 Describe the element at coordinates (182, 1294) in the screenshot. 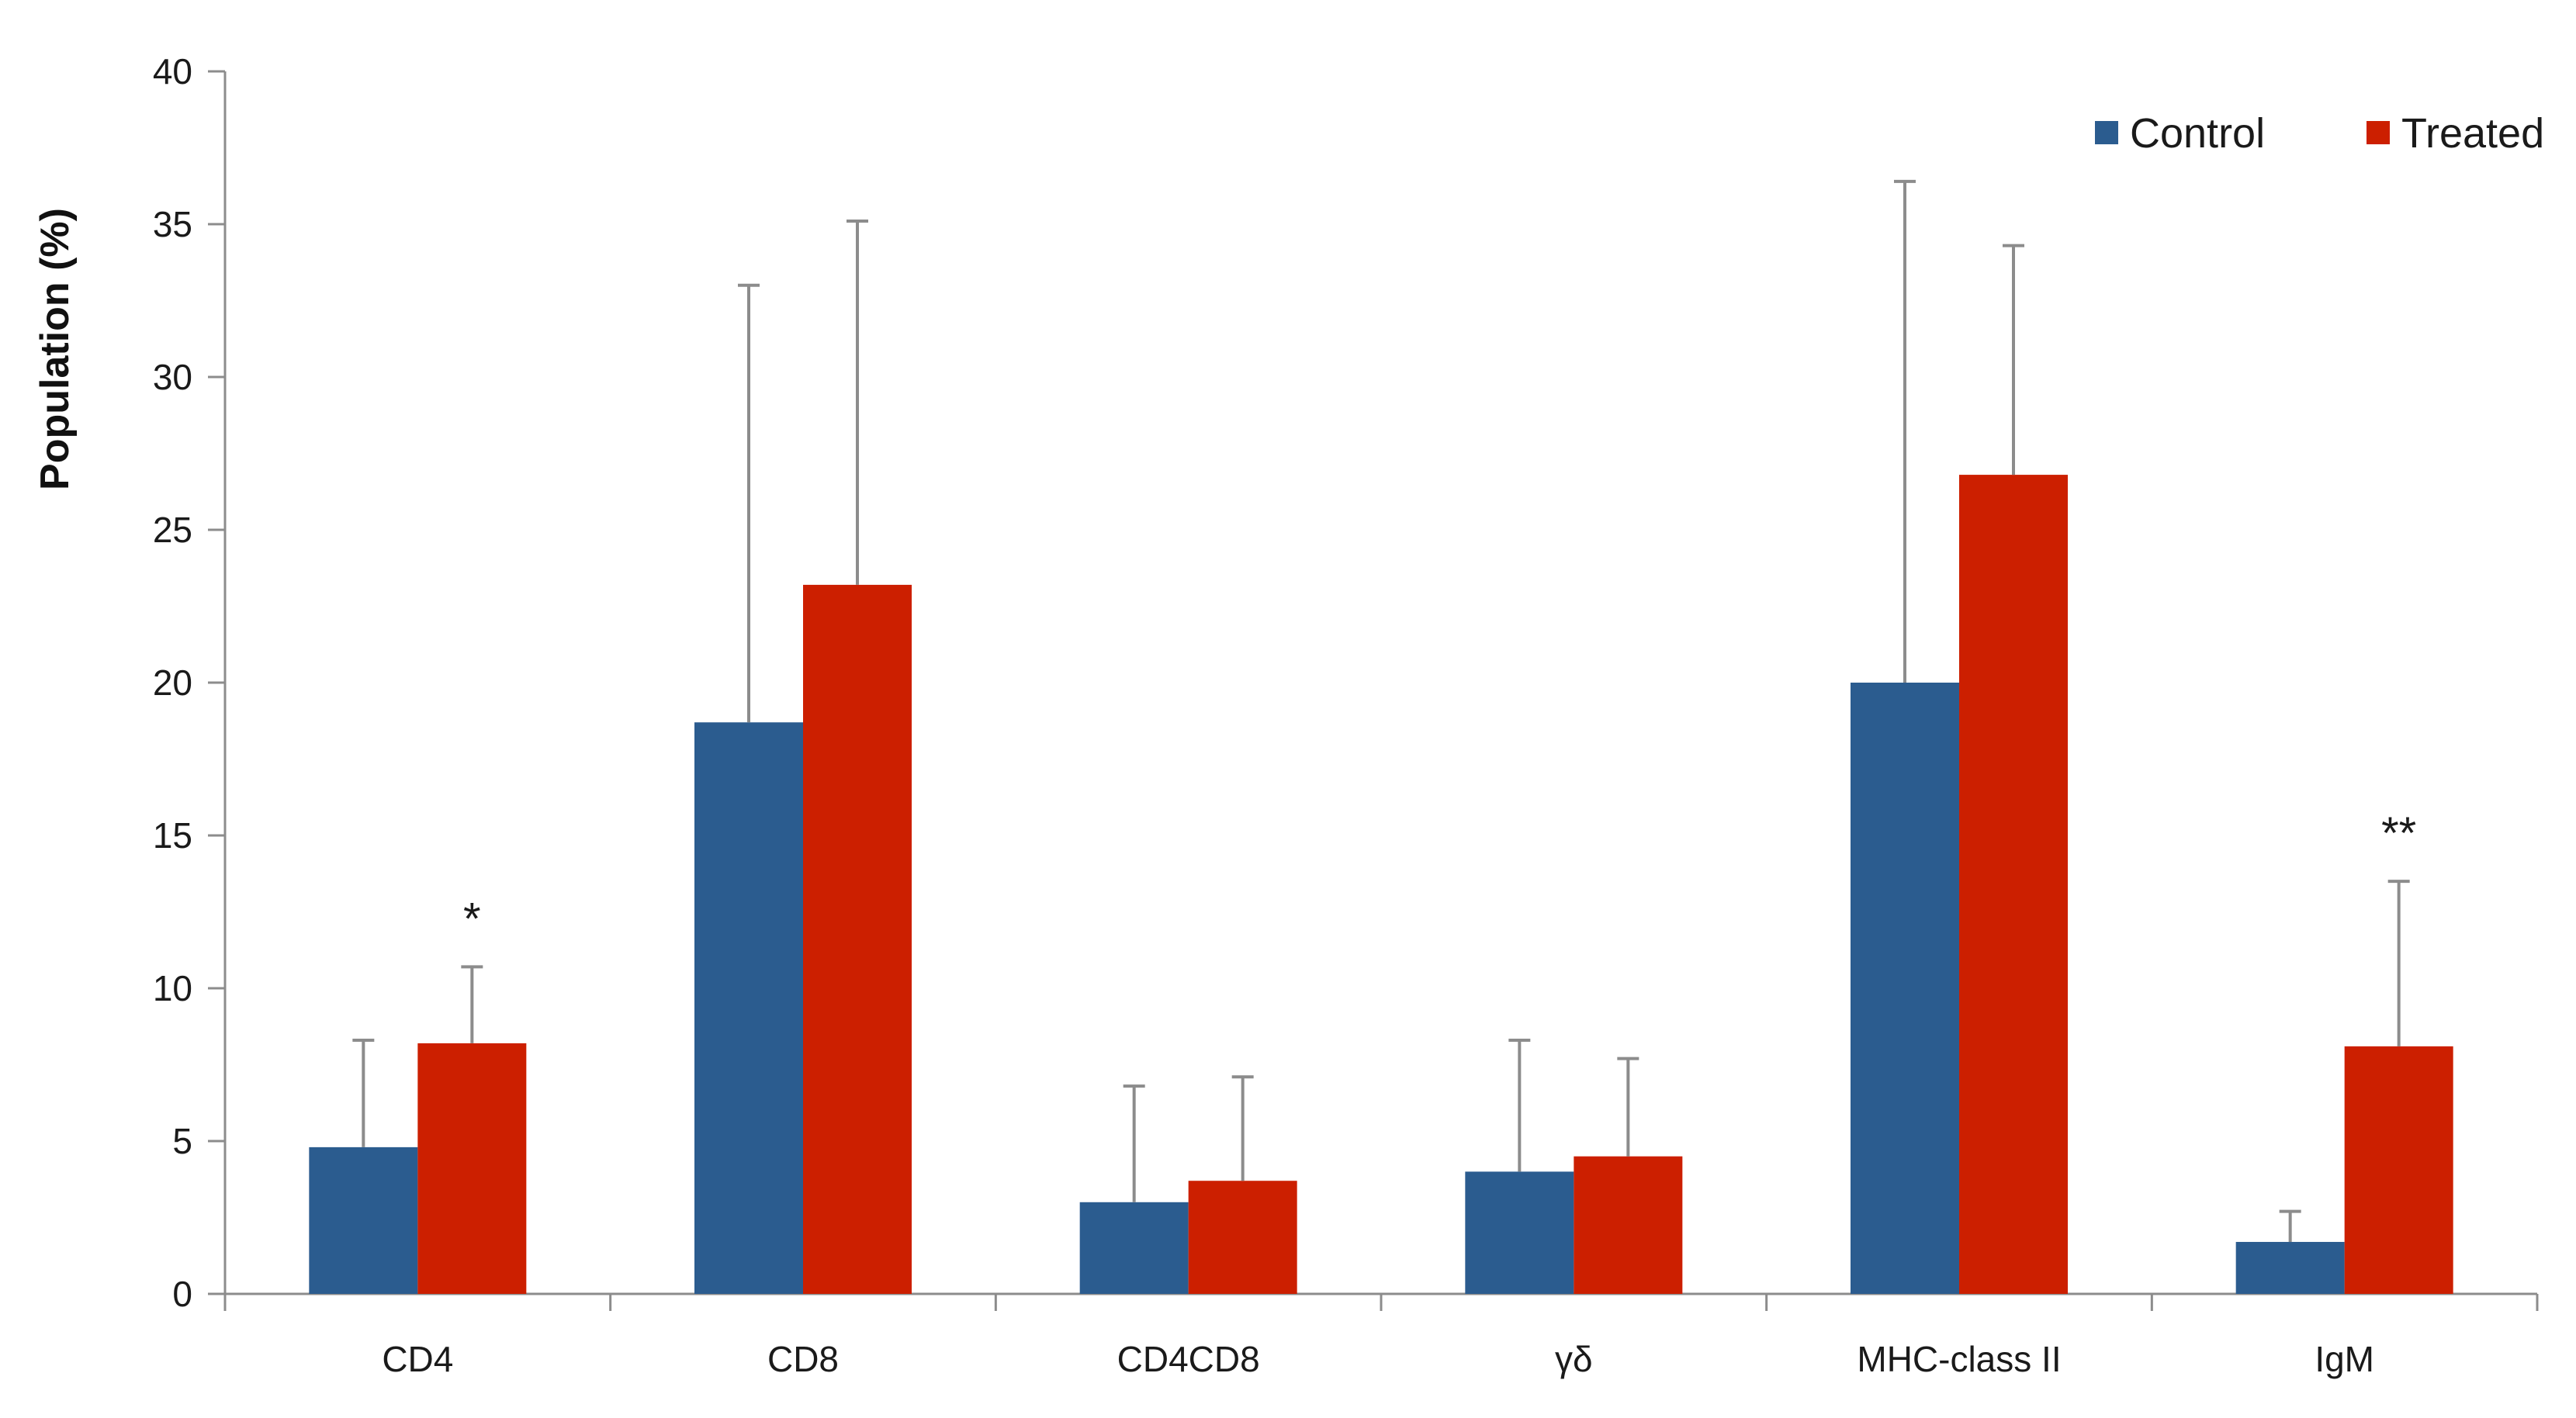

I see `y-tick-label: 0` at that location.